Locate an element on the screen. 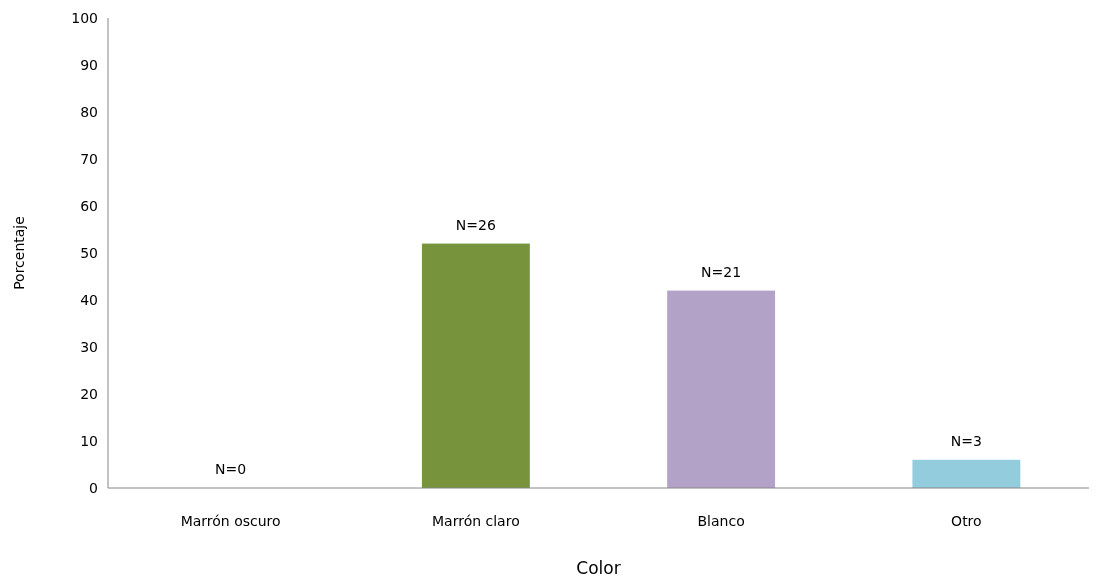 The image size is (1097, 586). x-axis-title: Color is located at coordinates (598, 568).